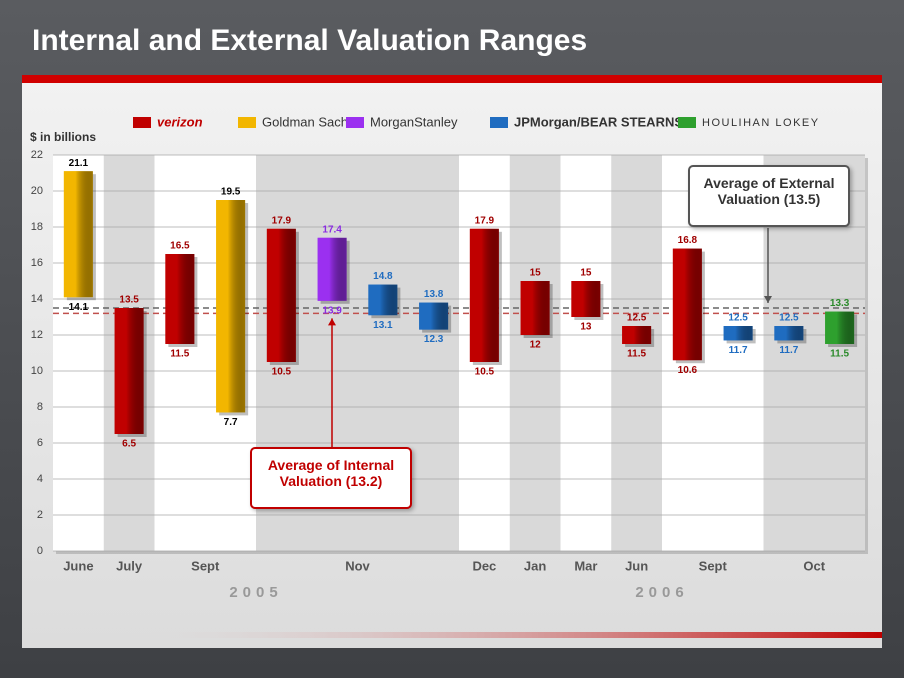  Describe the element at coordinates (840, 303) in the screenshot. I see `value-label: 13.3` at that location.